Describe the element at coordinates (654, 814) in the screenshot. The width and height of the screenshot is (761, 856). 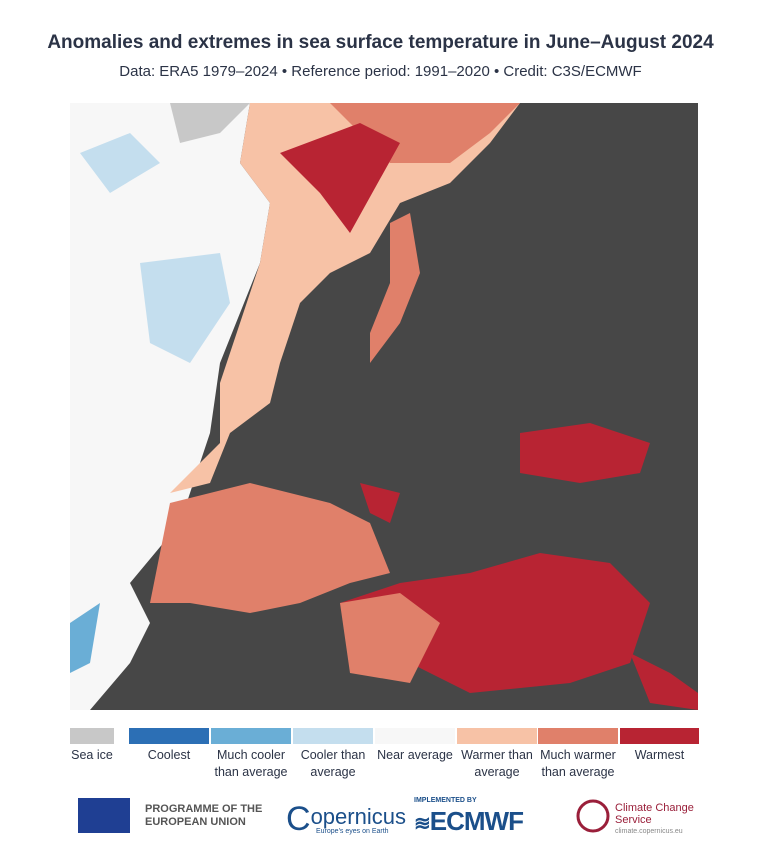
I see `c3s-text: Climate Change Service` at that location.